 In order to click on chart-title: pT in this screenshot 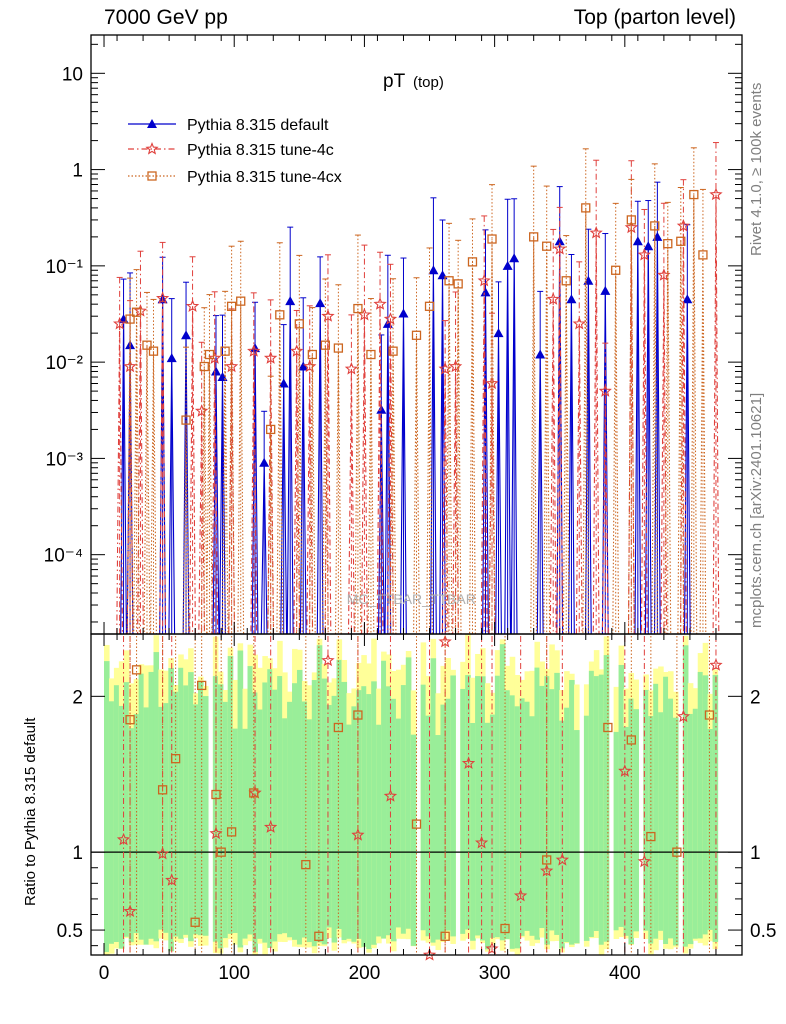, I will do `click(394, 81)`.